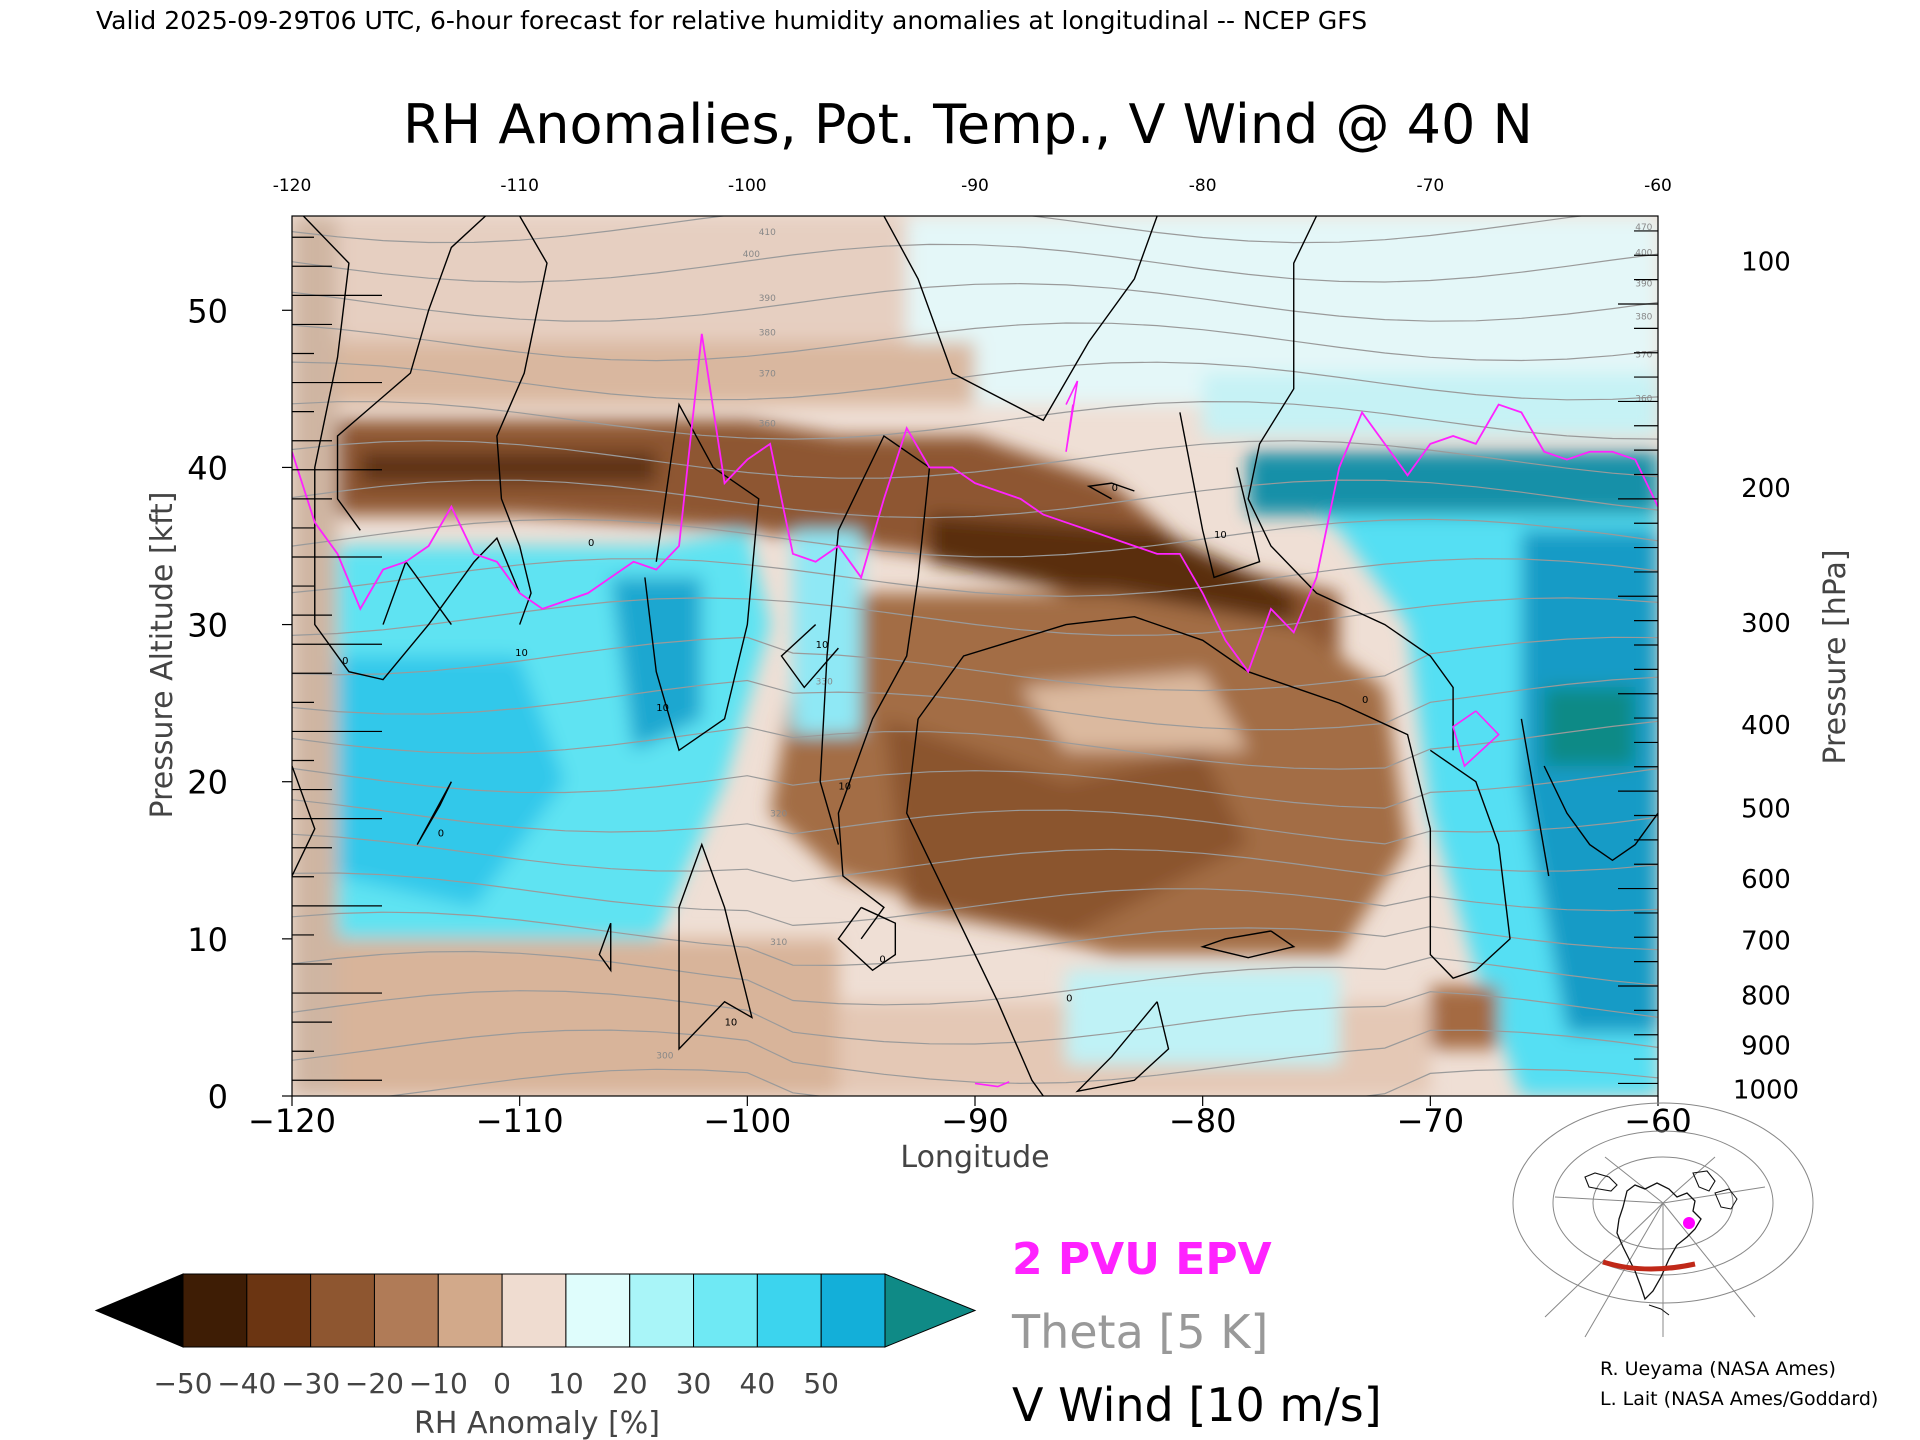 The height and width of the screenshot is (1440, 1920). Describe the element at coordinates (1766, 996) in the screenshot. I see `y-tick-right-label: 800` at that location.